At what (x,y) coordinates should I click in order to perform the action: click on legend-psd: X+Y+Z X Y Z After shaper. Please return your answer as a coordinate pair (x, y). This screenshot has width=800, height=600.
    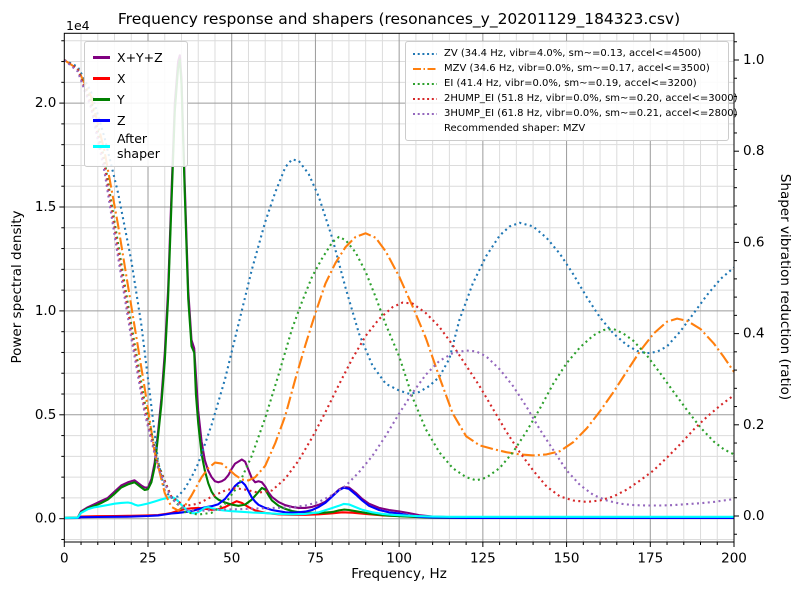
    Looking at the image, I should click on (136, 104).